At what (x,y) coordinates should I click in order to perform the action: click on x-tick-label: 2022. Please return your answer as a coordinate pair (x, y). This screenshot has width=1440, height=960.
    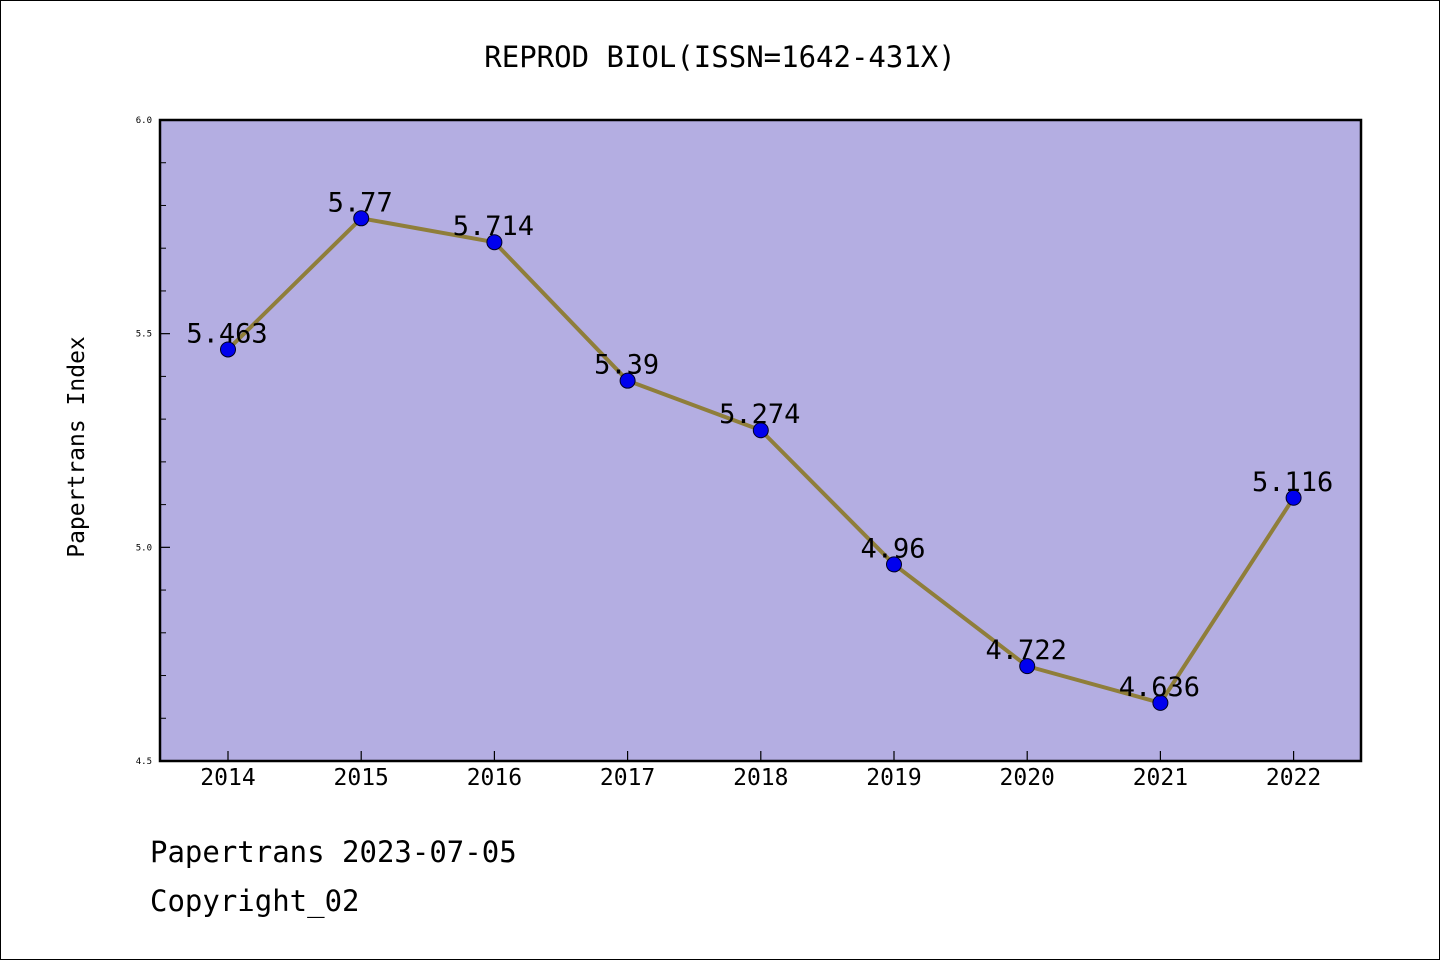
    Looking at the image, I should click on (1293, 778).